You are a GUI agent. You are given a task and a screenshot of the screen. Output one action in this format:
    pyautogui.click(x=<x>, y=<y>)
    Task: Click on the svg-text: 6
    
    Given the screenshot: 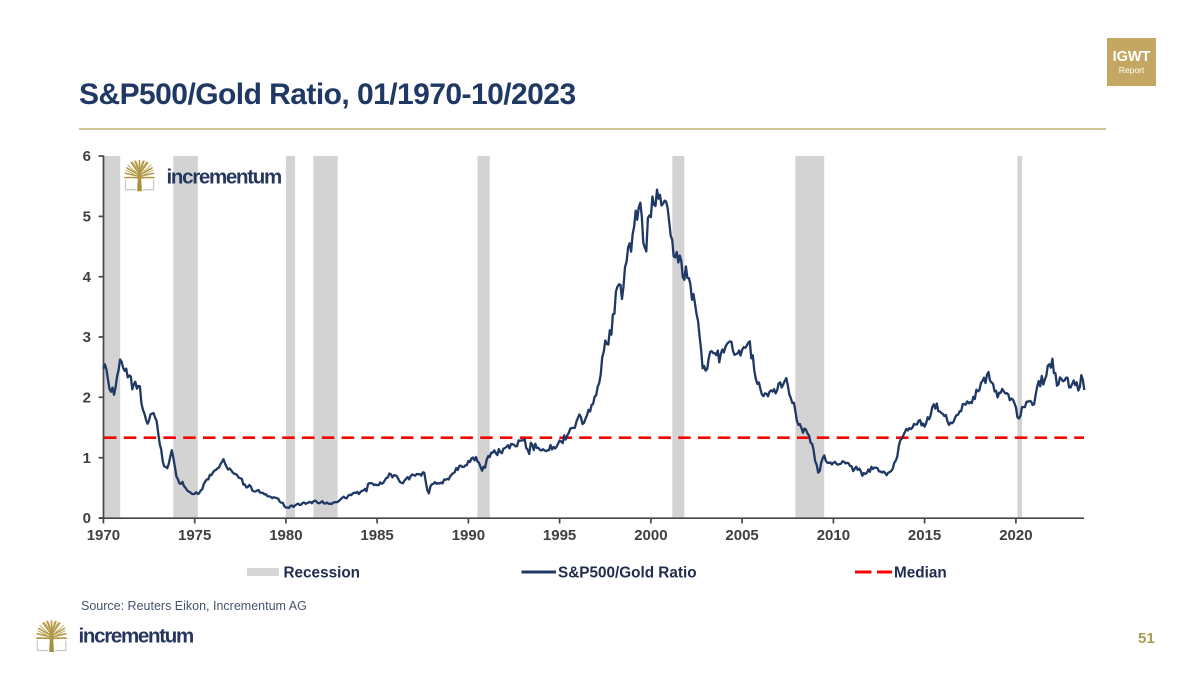 What is the action you would take?
    pyautogui.click(x=87, y=156)
    